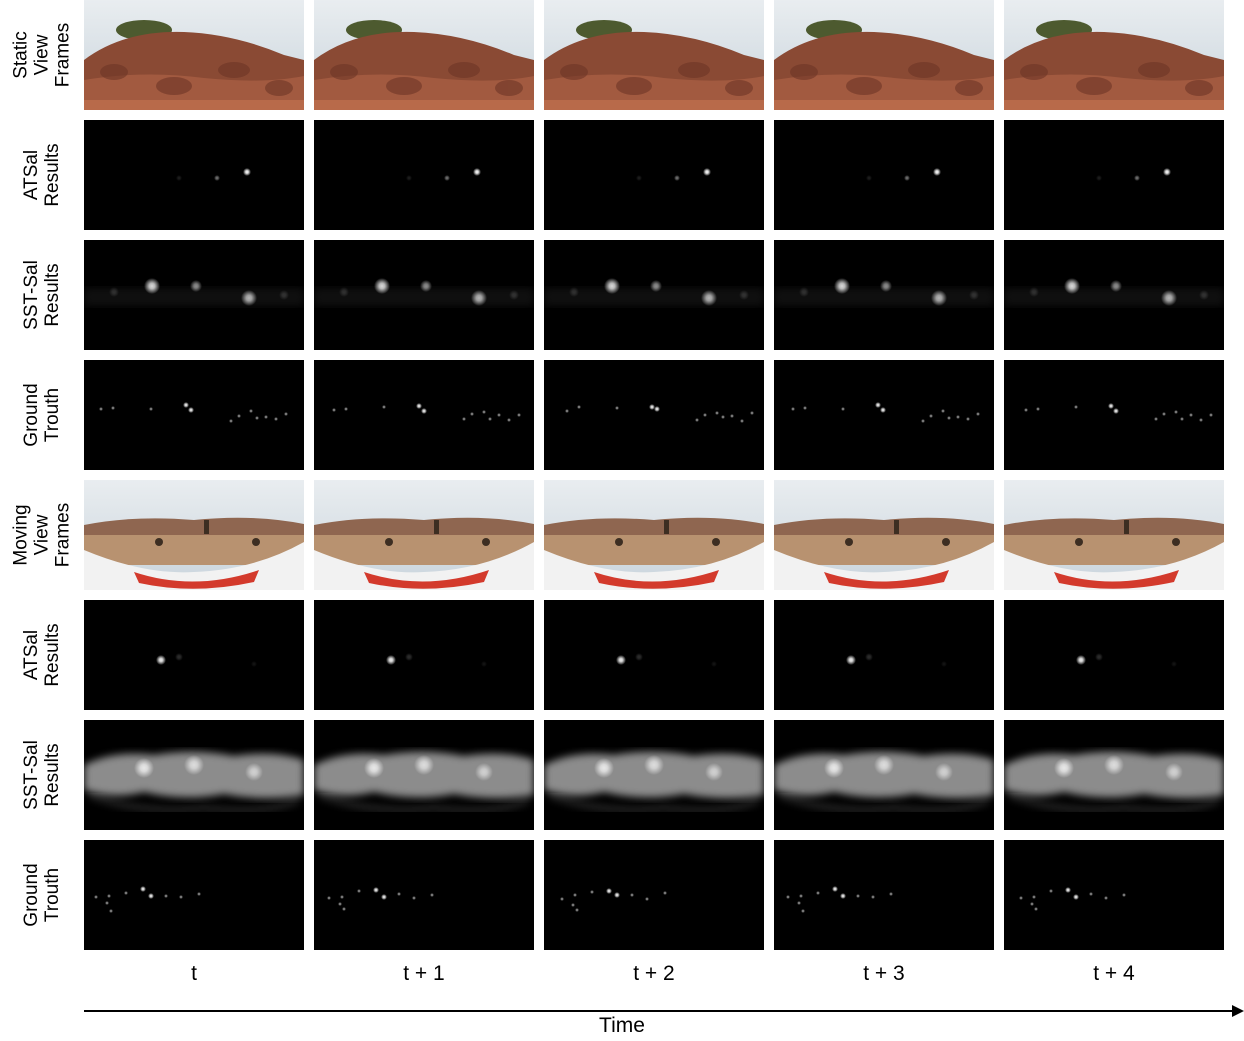 The image size is (1244, 1041). I want to click on row-label-ground-truth-moving: Ground Trouth, so click(42, 895).